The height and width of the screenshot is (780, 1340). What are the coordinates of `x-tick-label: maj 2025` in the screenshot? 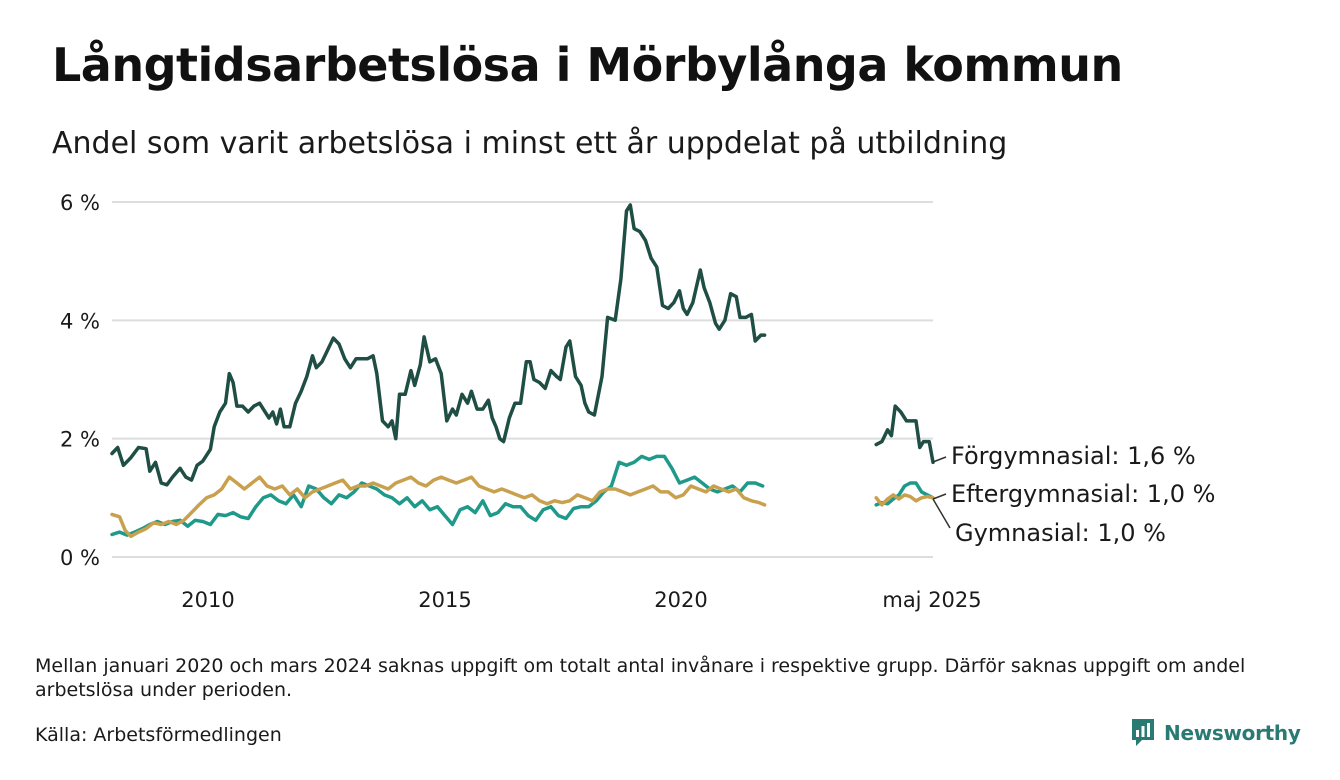 It's located at (931, 600).